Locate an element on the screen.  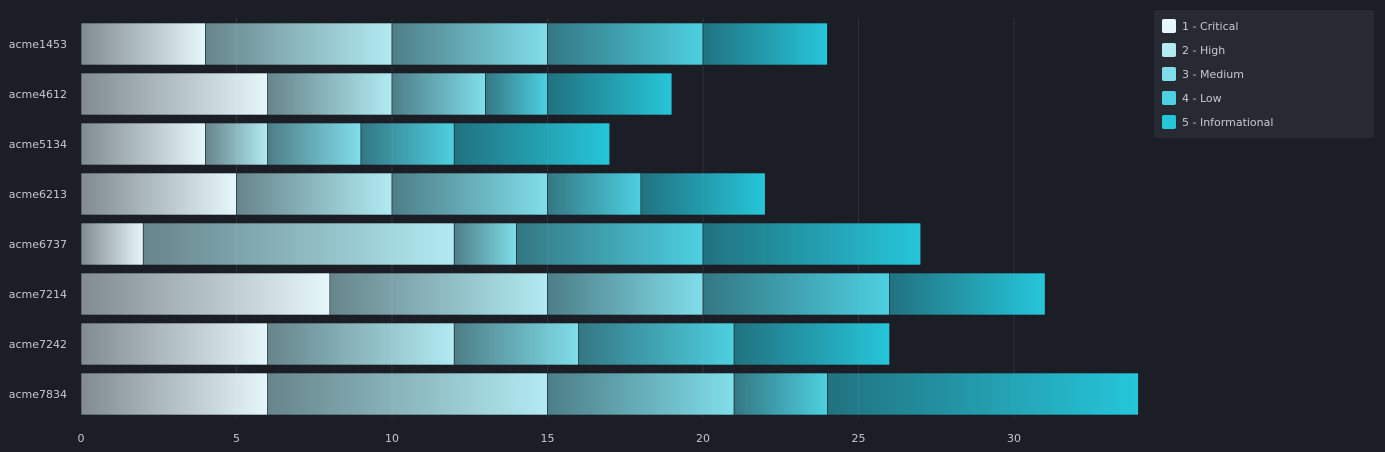
legend-label: 1 - Critical is located at coordinates (1210, 26).